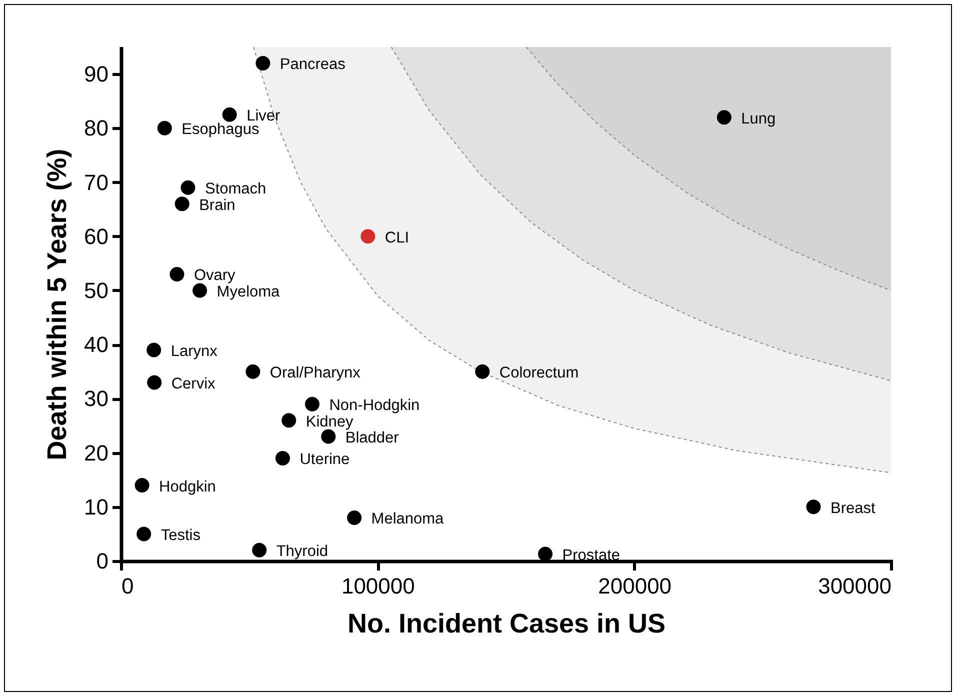 The height and width of the screenshot is (698, 958). Describe the element at coordinates (180, 535) in the screenshot. I see `series-label: Testis` at that location.